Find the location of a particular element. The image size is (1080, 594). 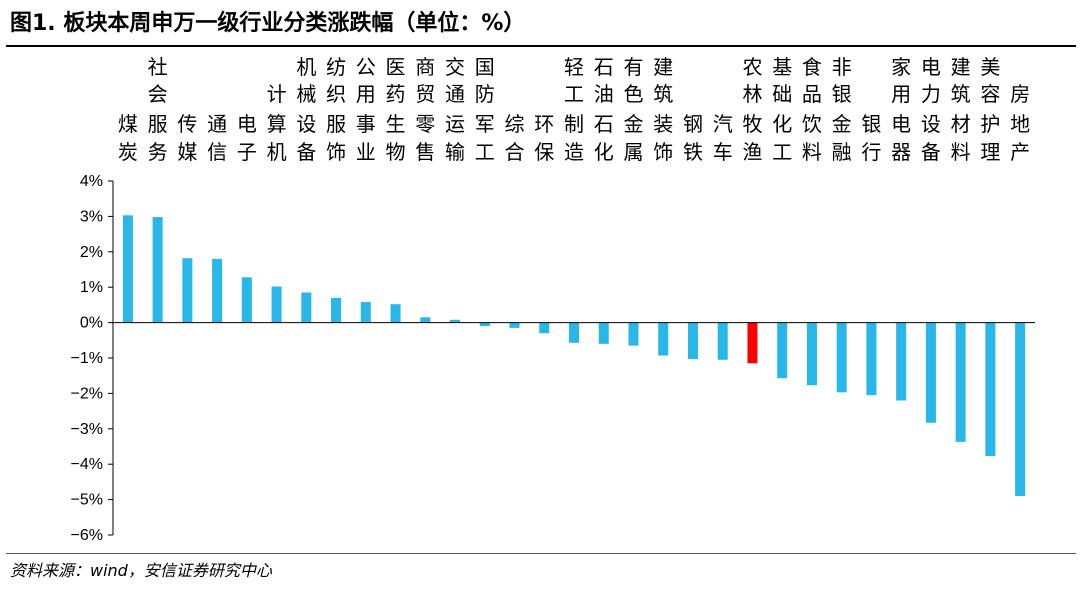

category-label-char: 国 is located at coordinates (485, 67).